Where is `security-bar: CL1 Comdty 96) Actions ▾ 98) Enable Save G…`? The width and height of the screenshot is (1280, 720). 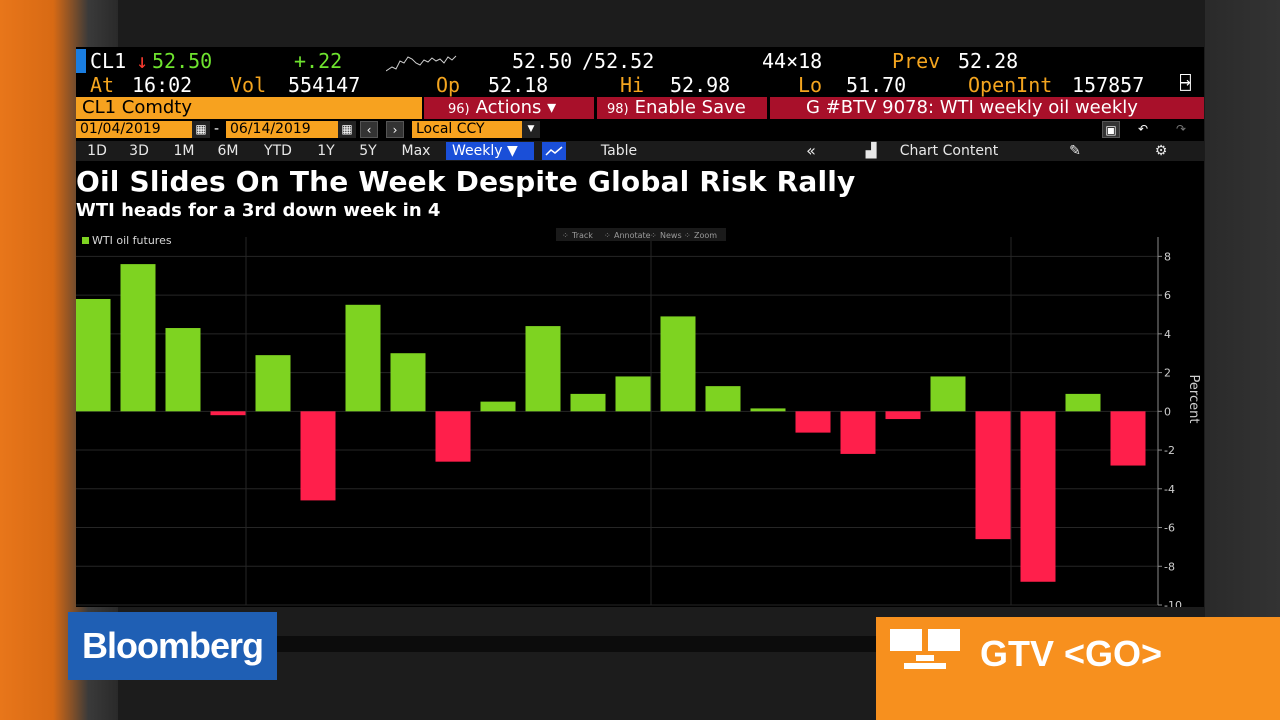 security-bar: CL1 Comdty 96) Actions ▾ 98) Enable Save G… is located at coordinates (640, 108).